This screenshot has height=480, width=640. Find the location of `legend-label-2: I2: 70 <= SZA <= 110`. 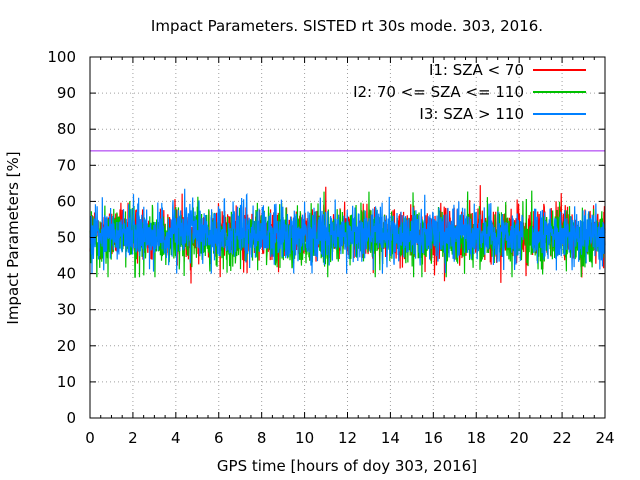

legend-label-2: I2: 70 <= SZA <= 110 is located at coordinates (438, 92).